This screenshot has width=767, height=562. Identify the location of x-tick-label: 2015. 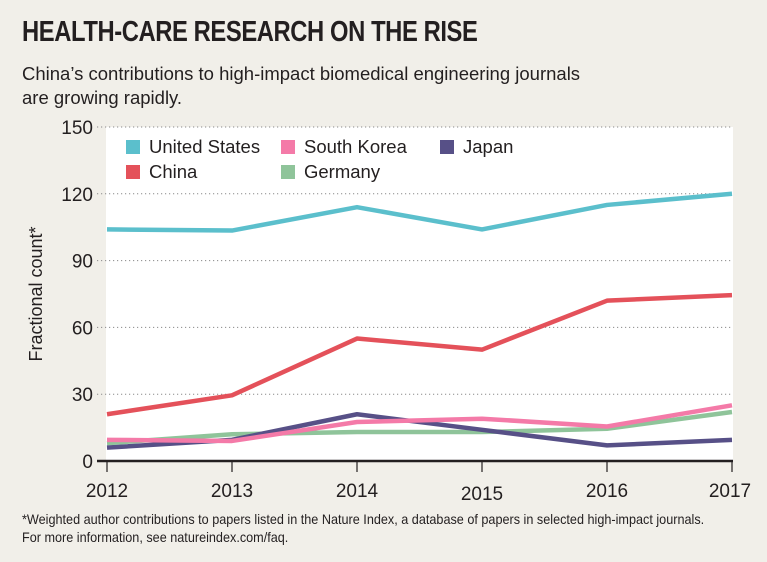
(482, 494).